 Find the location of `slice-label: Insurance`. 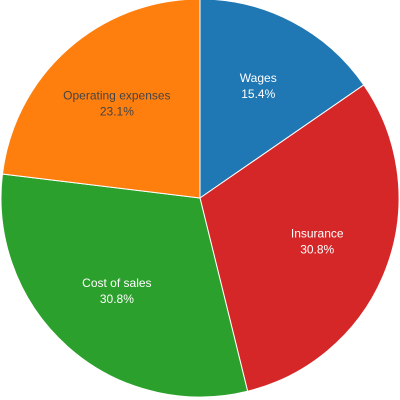

slice-label: Insurance is located at coordinates (317, 234).